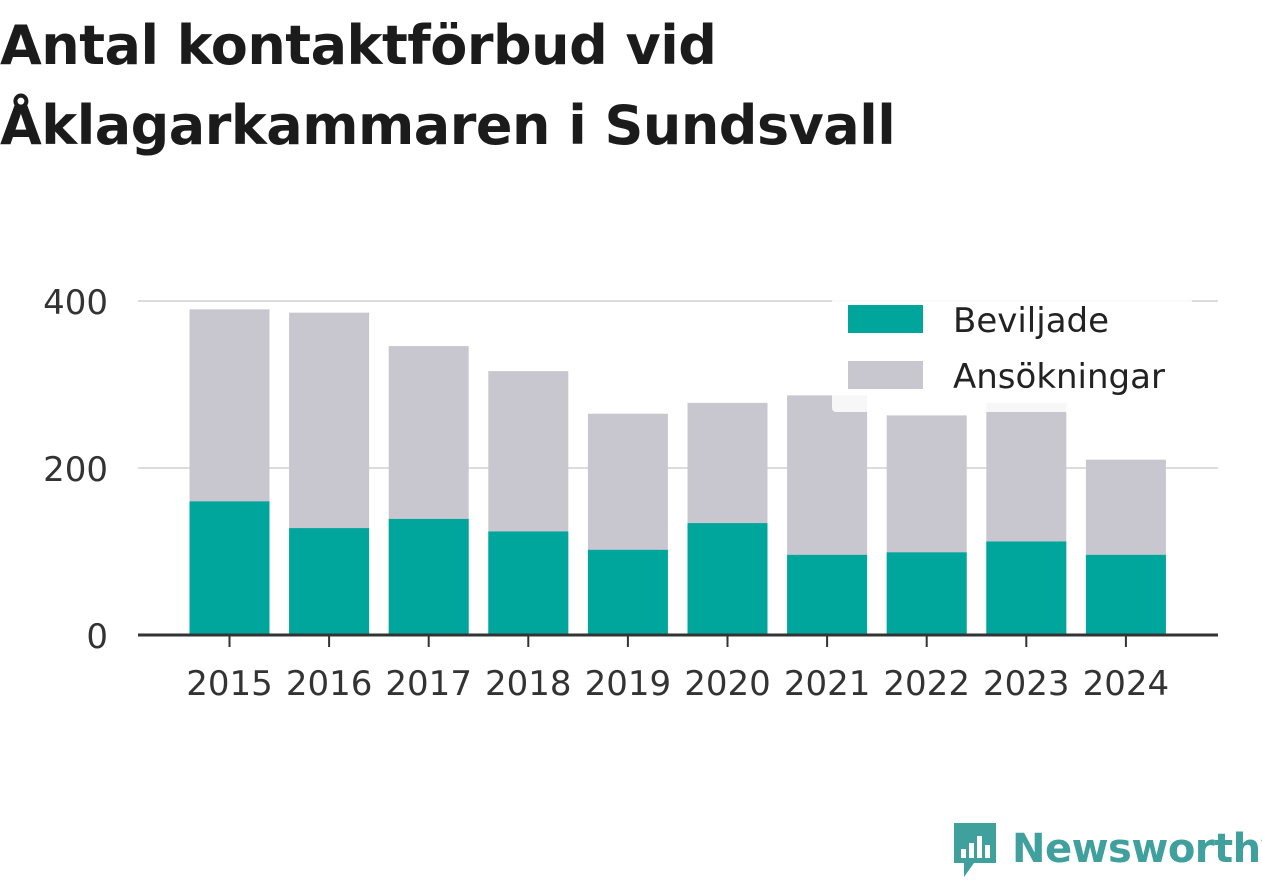  Describe the element at coordinates (628, 684) in the screenshot. I see `x-tick-label: 2019` at that location.